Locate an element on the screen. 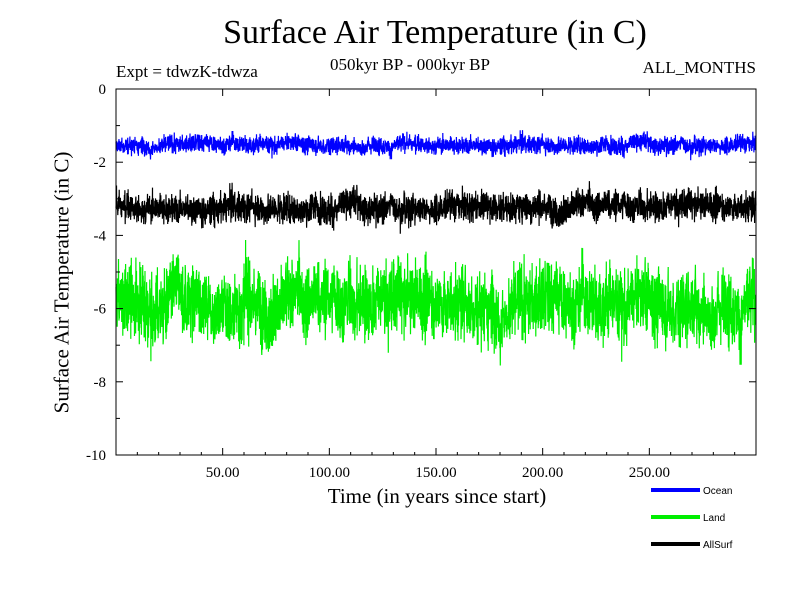 The image size is (800, 600). legend: Ocean Land AllSurf is located at coordinates (692, 518).